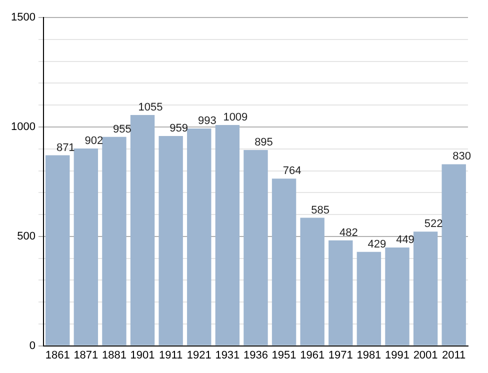 This screenshot has height=373, width=488. What do you see at coordinates (114, 355) in the screenshot?
I see `x-tick-label: 1881` at bounding box center [114, 355].